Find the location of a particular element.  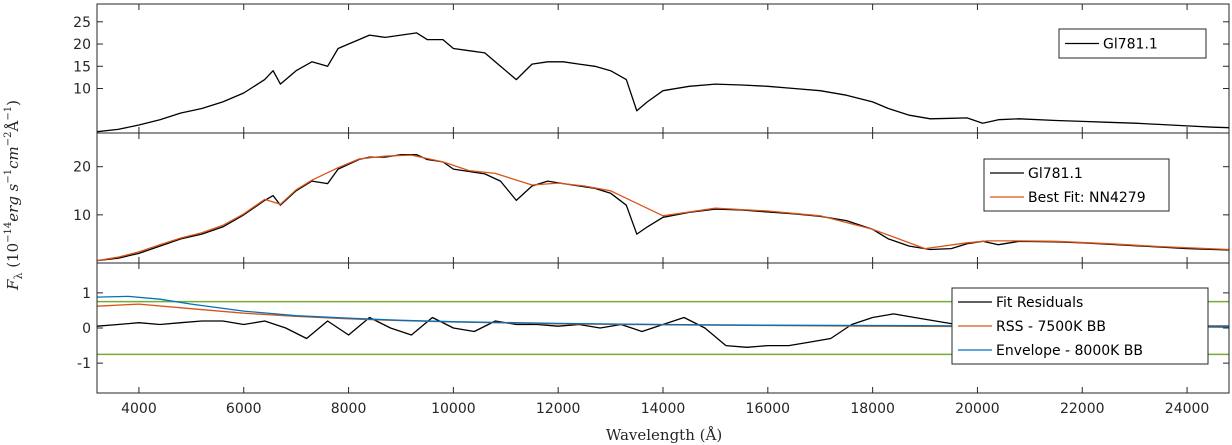

legend-label-residuals-3: Envelope - 8000K BB is located at coordinates (1069, 351).